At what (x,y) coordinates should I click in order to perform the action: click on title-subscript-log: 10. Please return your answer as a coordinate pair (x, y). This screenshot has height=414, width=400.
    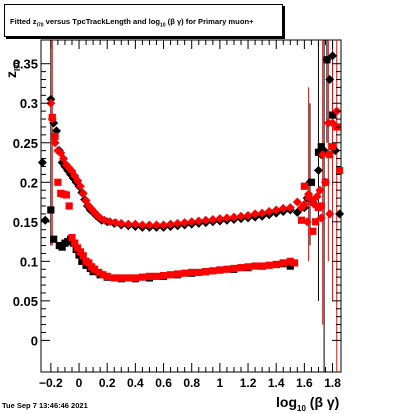
    Looking at the image, I should click on (163, 25).